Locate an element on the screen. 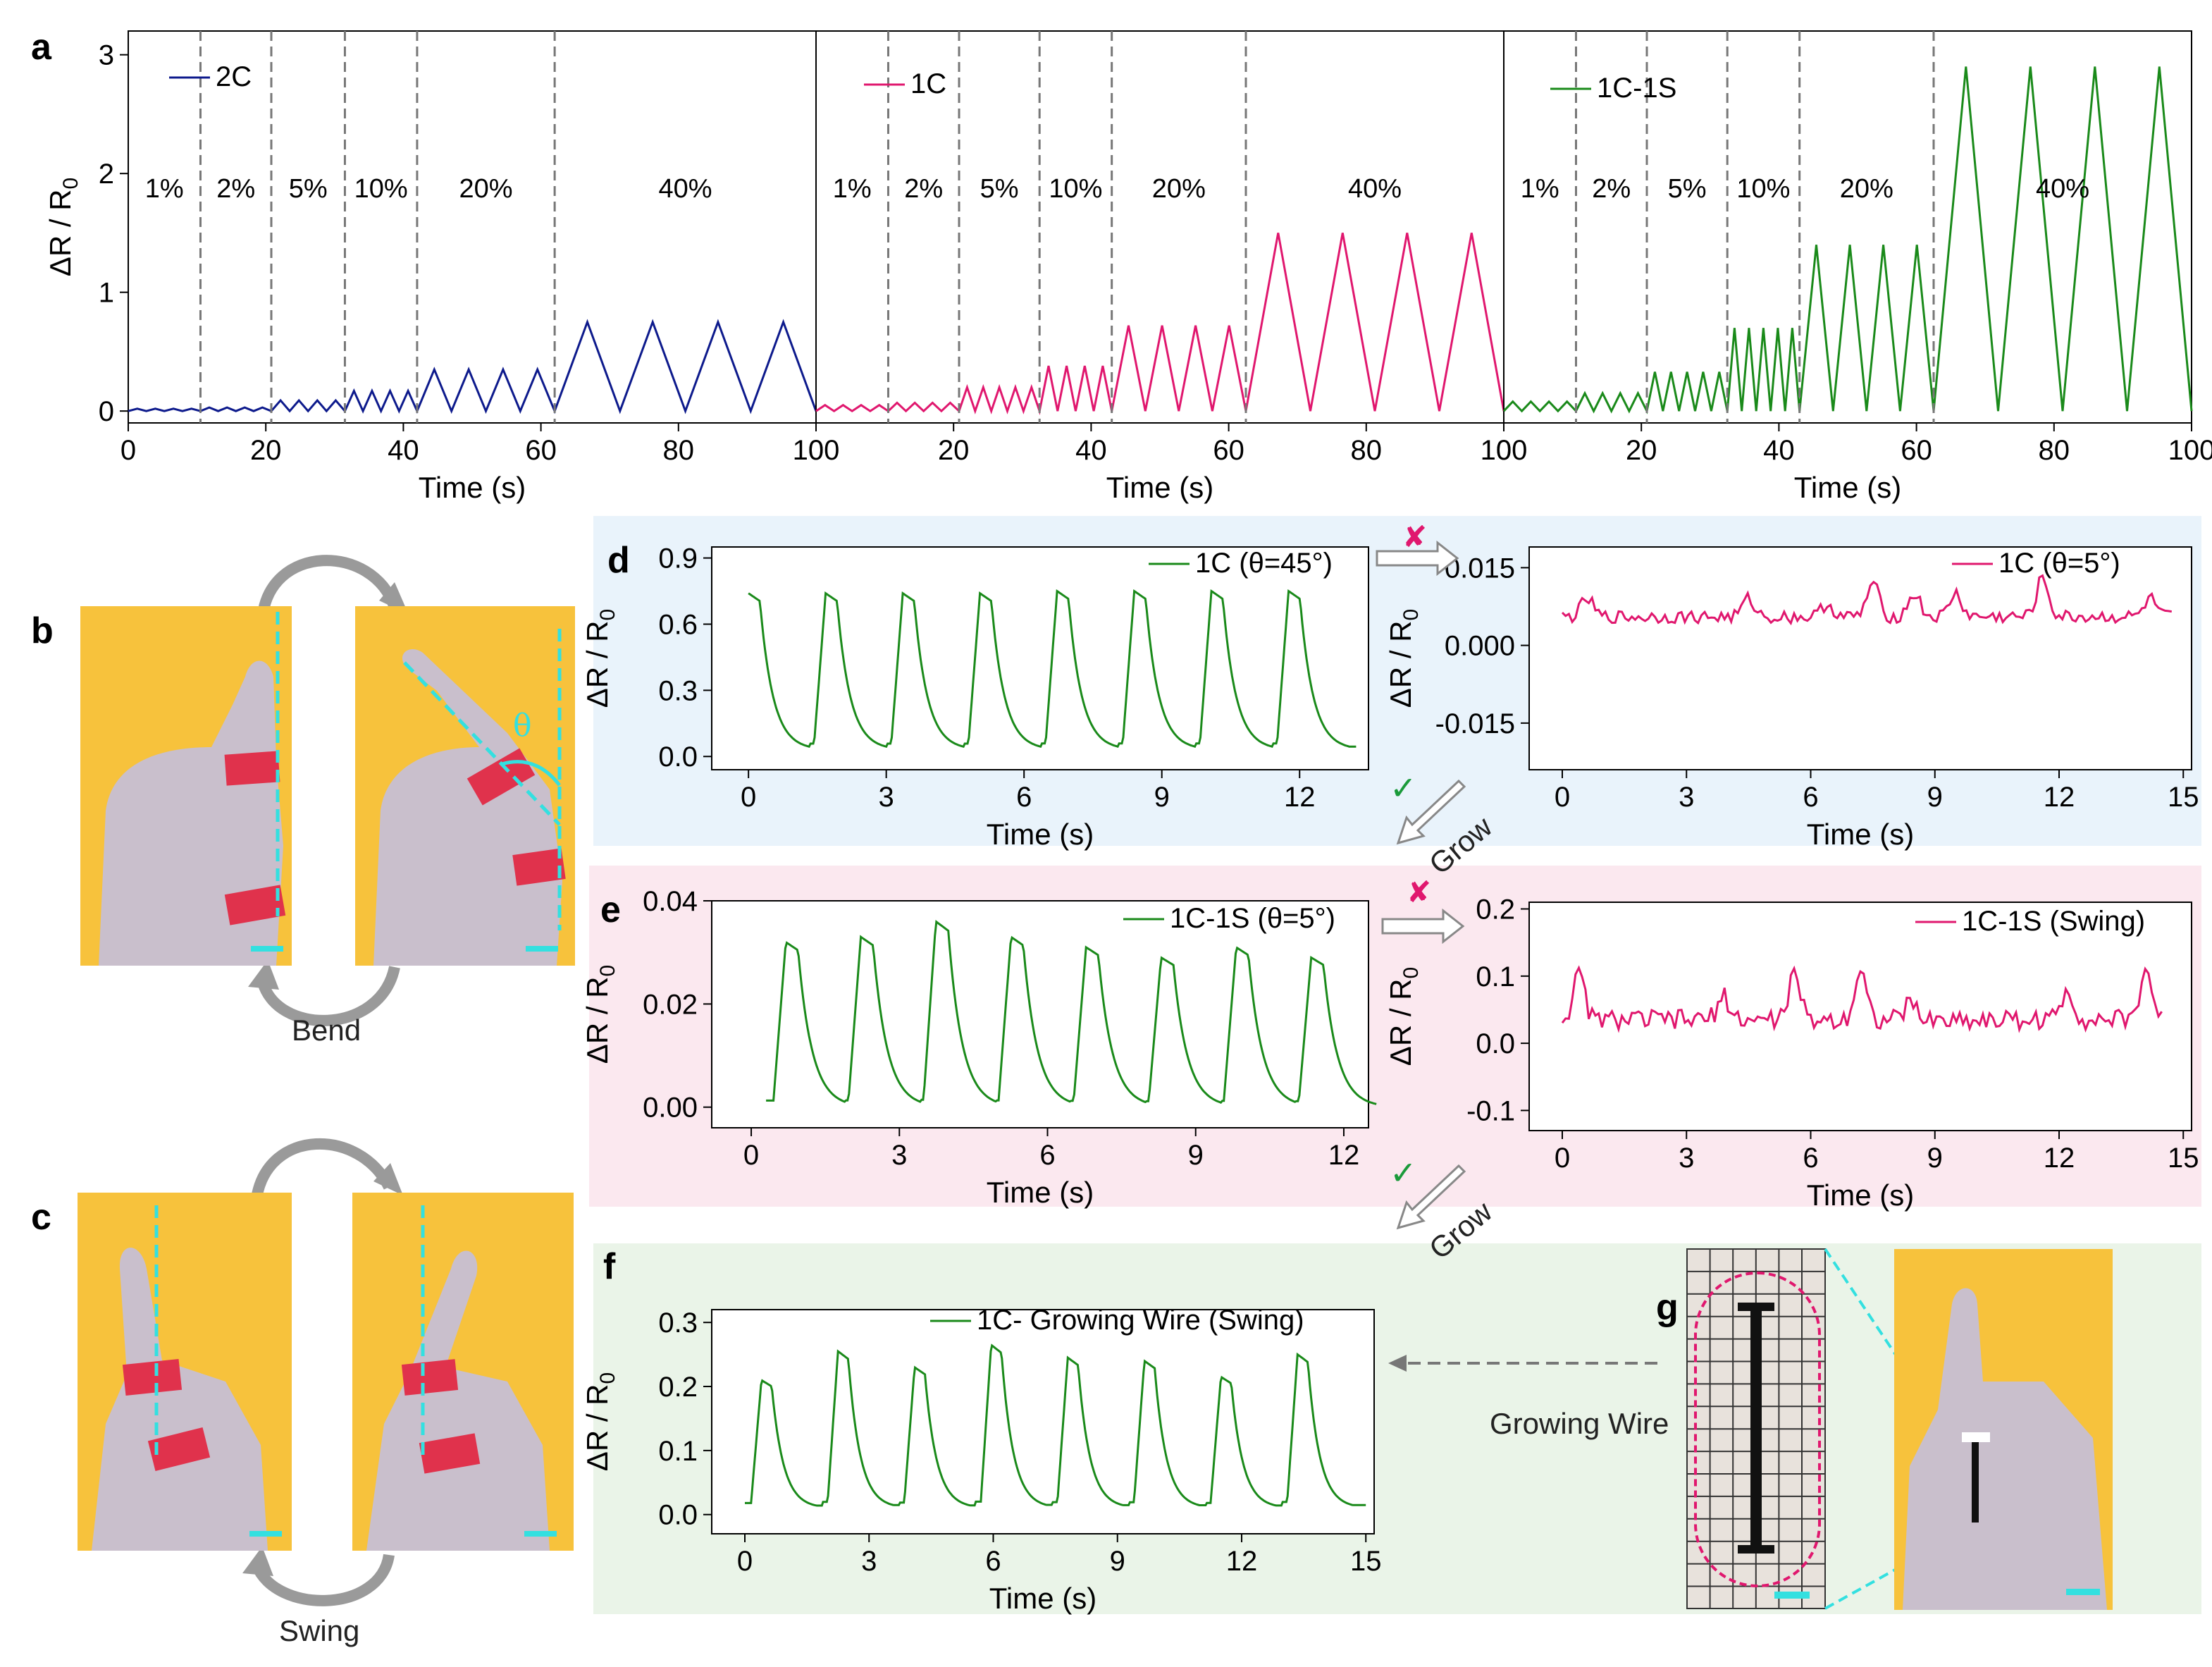 Image resolution: width=2212 pixels, height=1667 pixels. legend-label: 1C-1S (θ=5°) is located at coordinates (1252, 918).